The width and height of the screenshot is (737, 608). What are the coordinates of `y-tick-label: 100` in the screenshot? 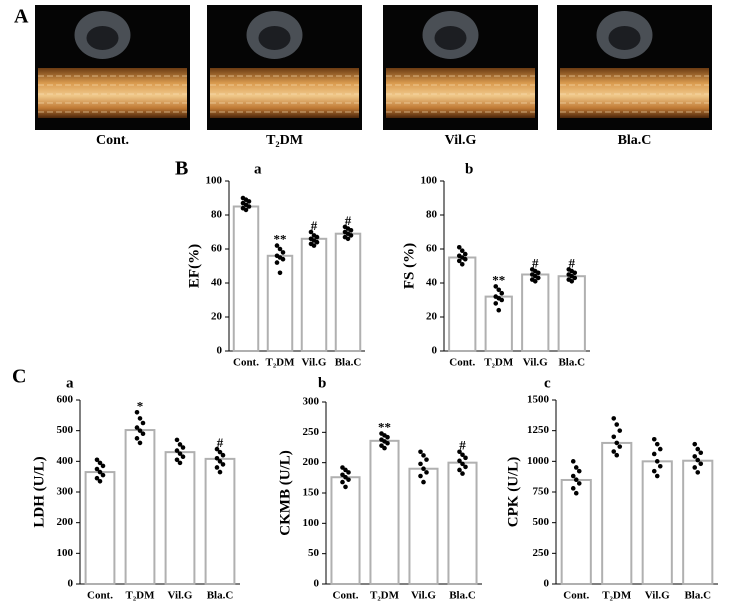 It's located at (311, 523).